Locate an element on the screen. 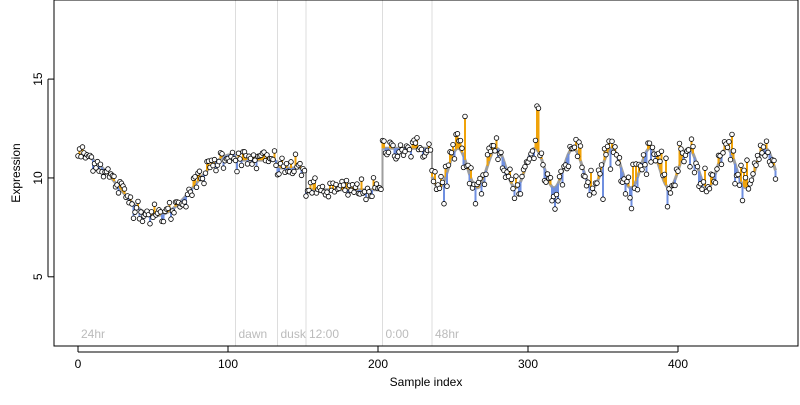 The width and height of the screenshot is (800, 405). y-tick-label: 5 is located at coordinates (38, 276).